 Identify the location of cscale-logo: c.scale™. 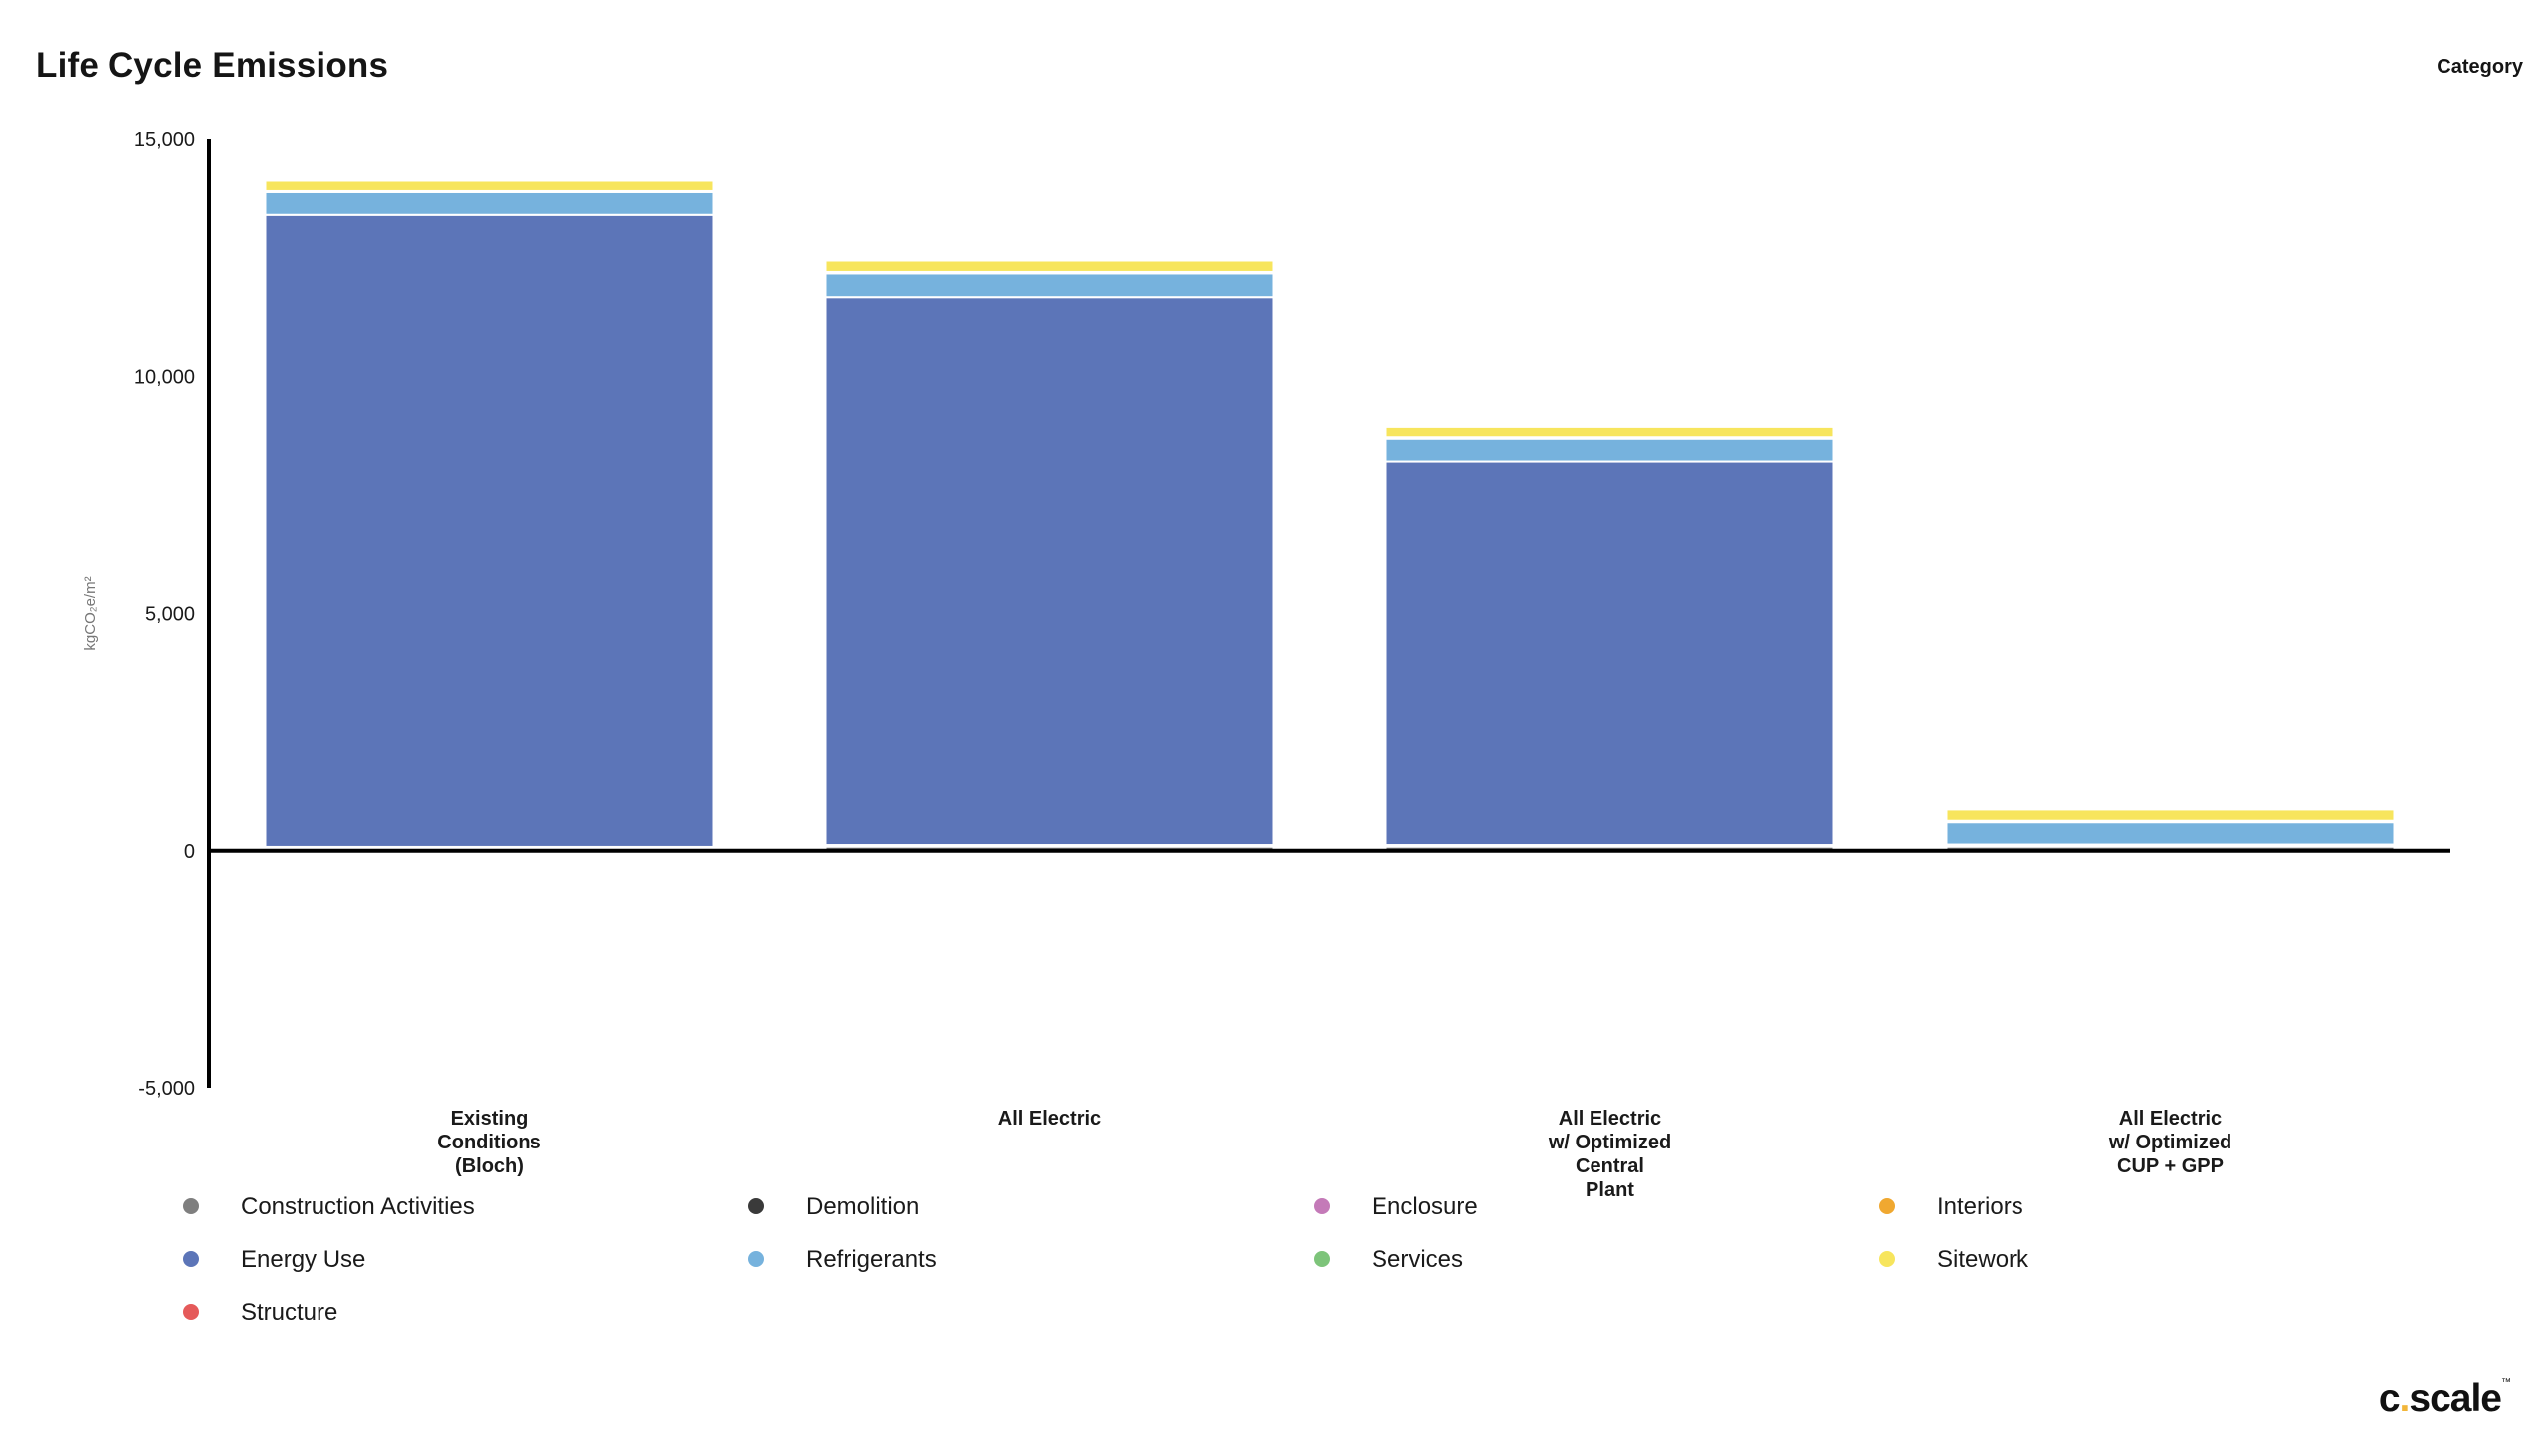
(2444, 1398).